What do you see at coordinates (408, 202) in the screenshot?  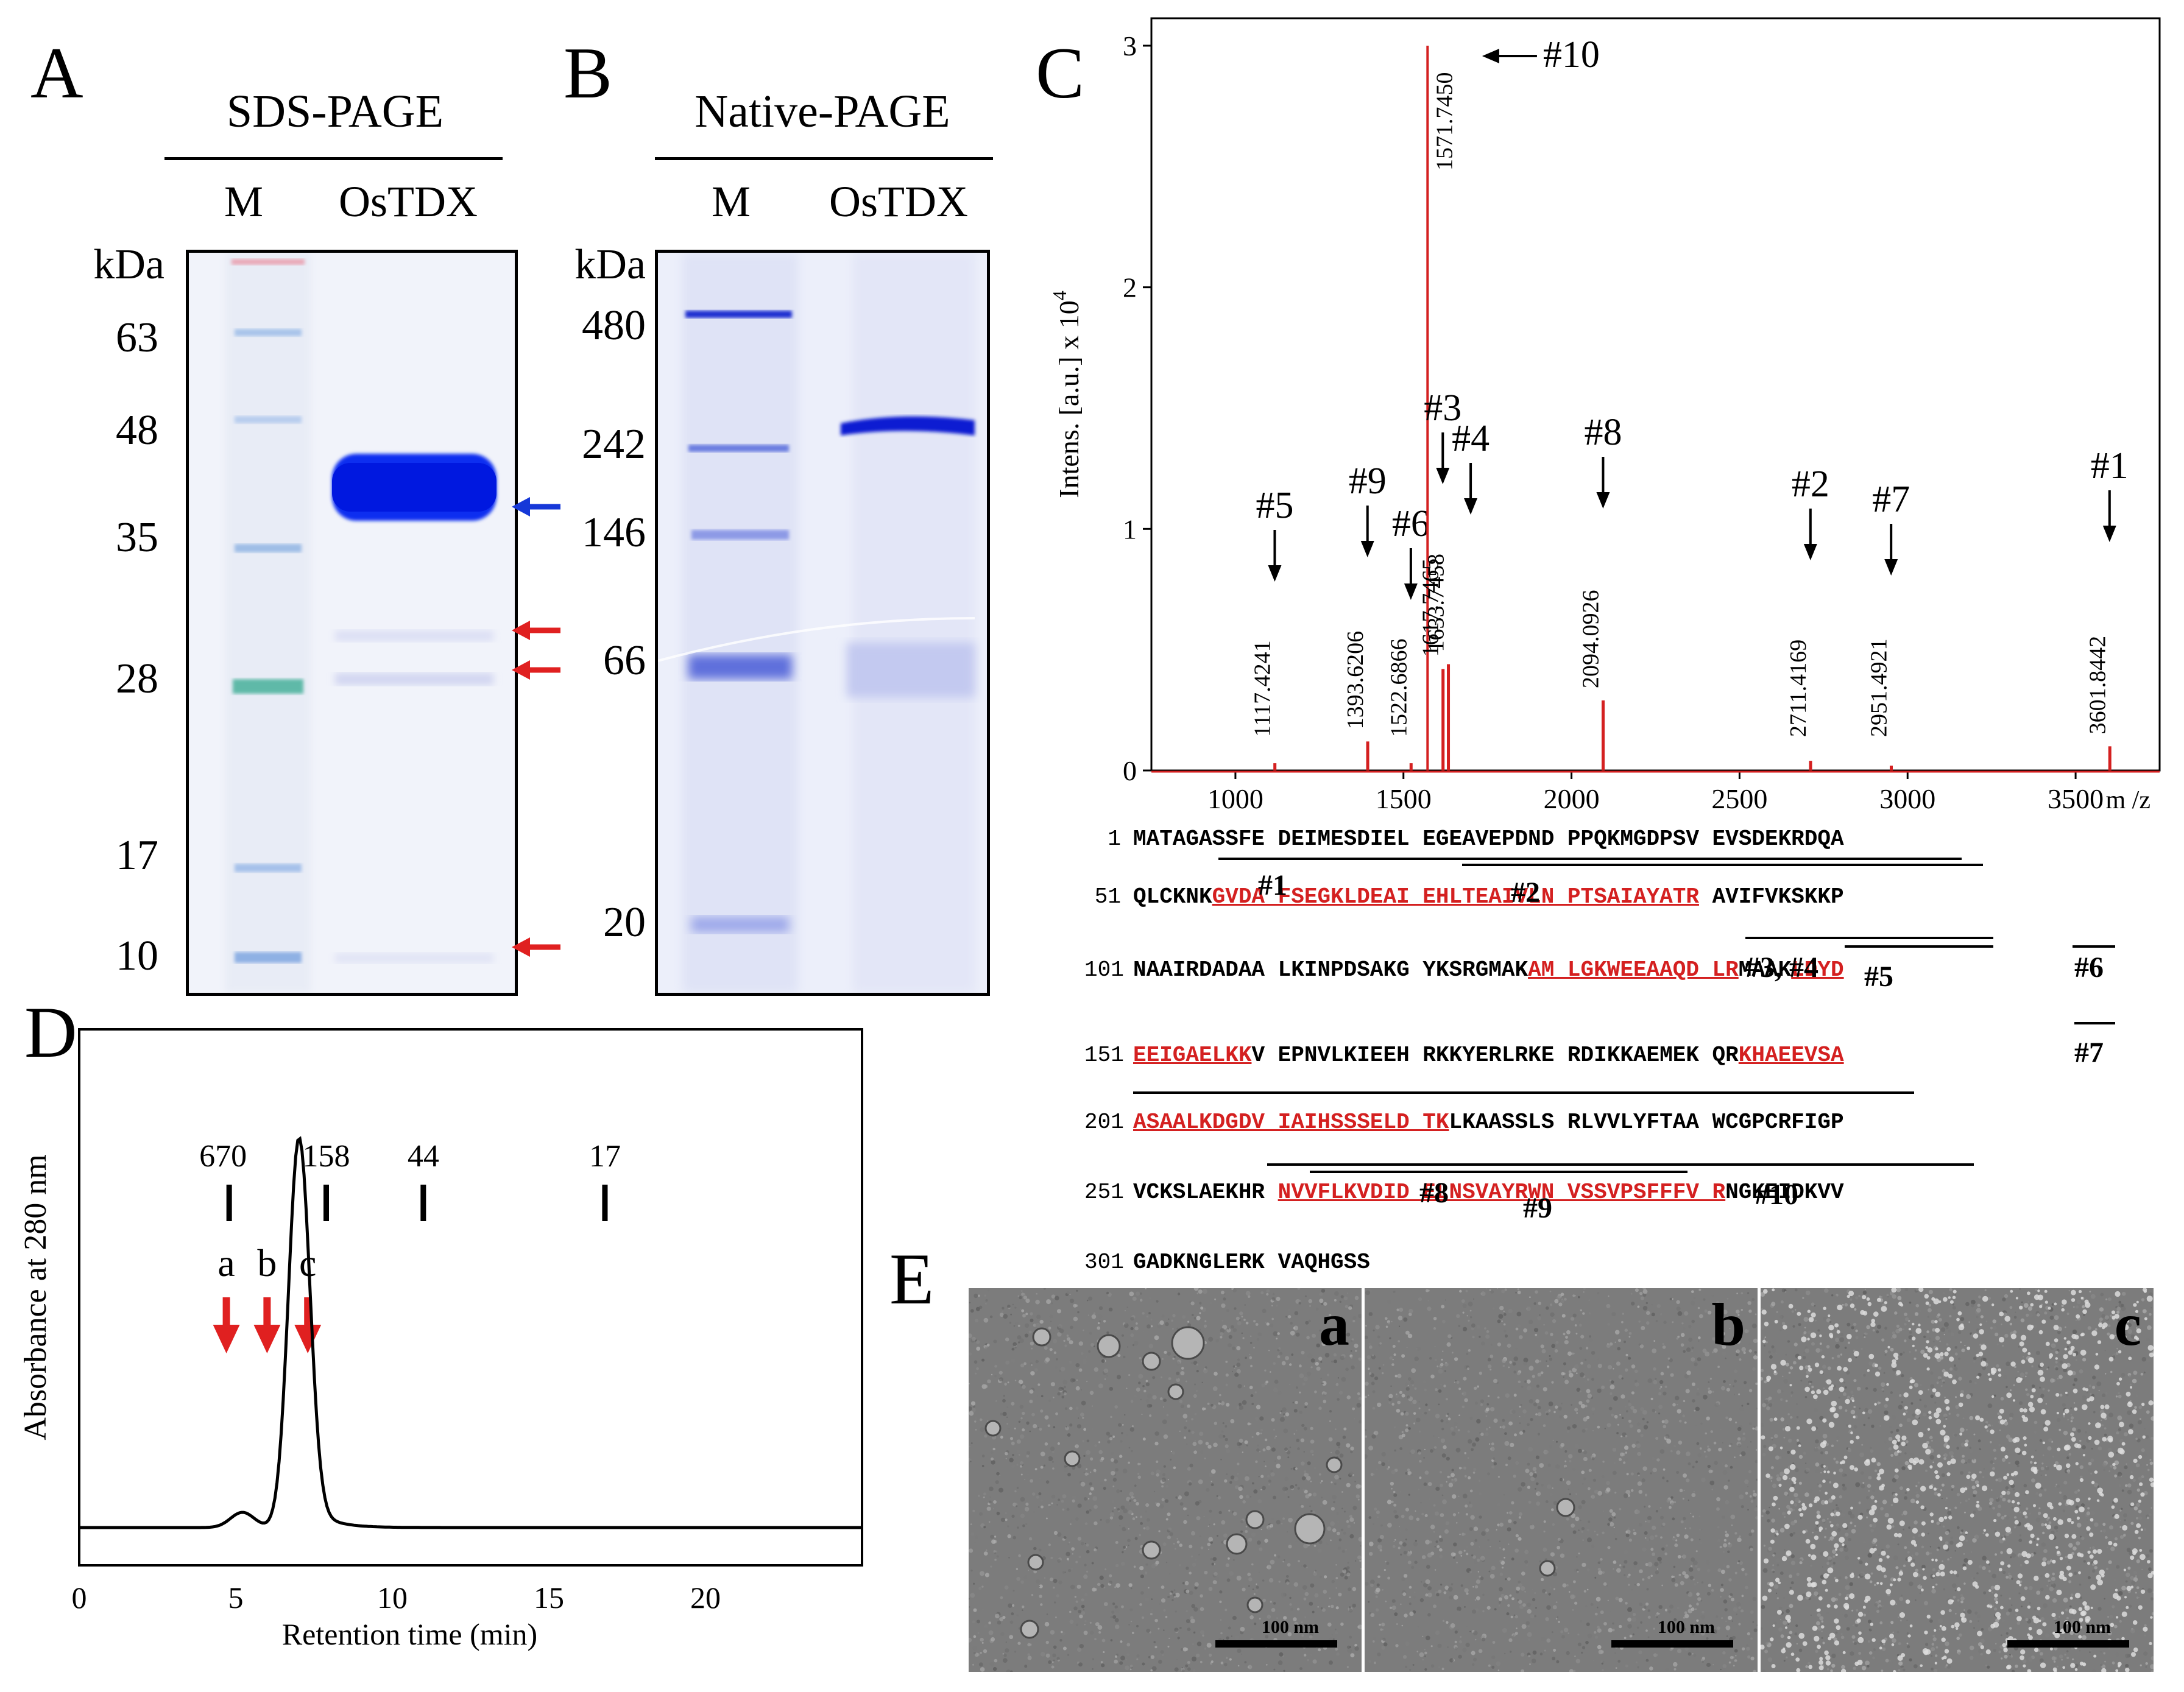 I see `sds-lane-ostdx: OsTDX` at bounding box center [408, 202].